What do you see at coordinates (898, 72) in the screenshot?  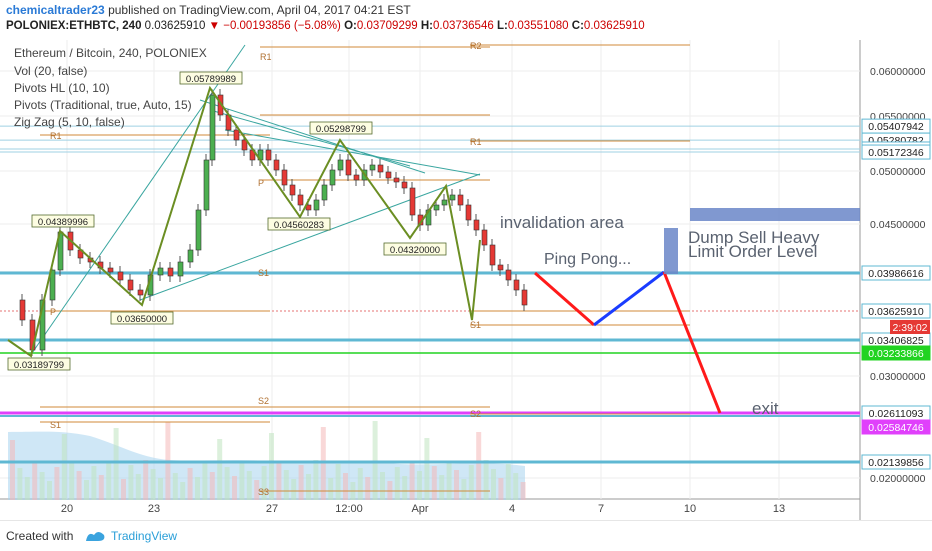 I see `y-tick-label: 0.06000000` at bounding box center [898, 72].